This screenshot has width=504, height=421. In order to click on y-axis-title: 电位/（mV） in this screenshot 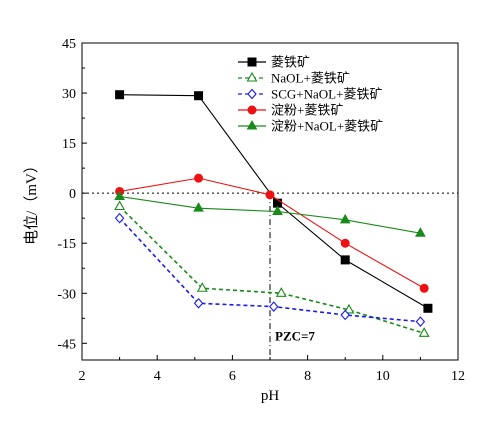, I will do `click(31, 201)`.